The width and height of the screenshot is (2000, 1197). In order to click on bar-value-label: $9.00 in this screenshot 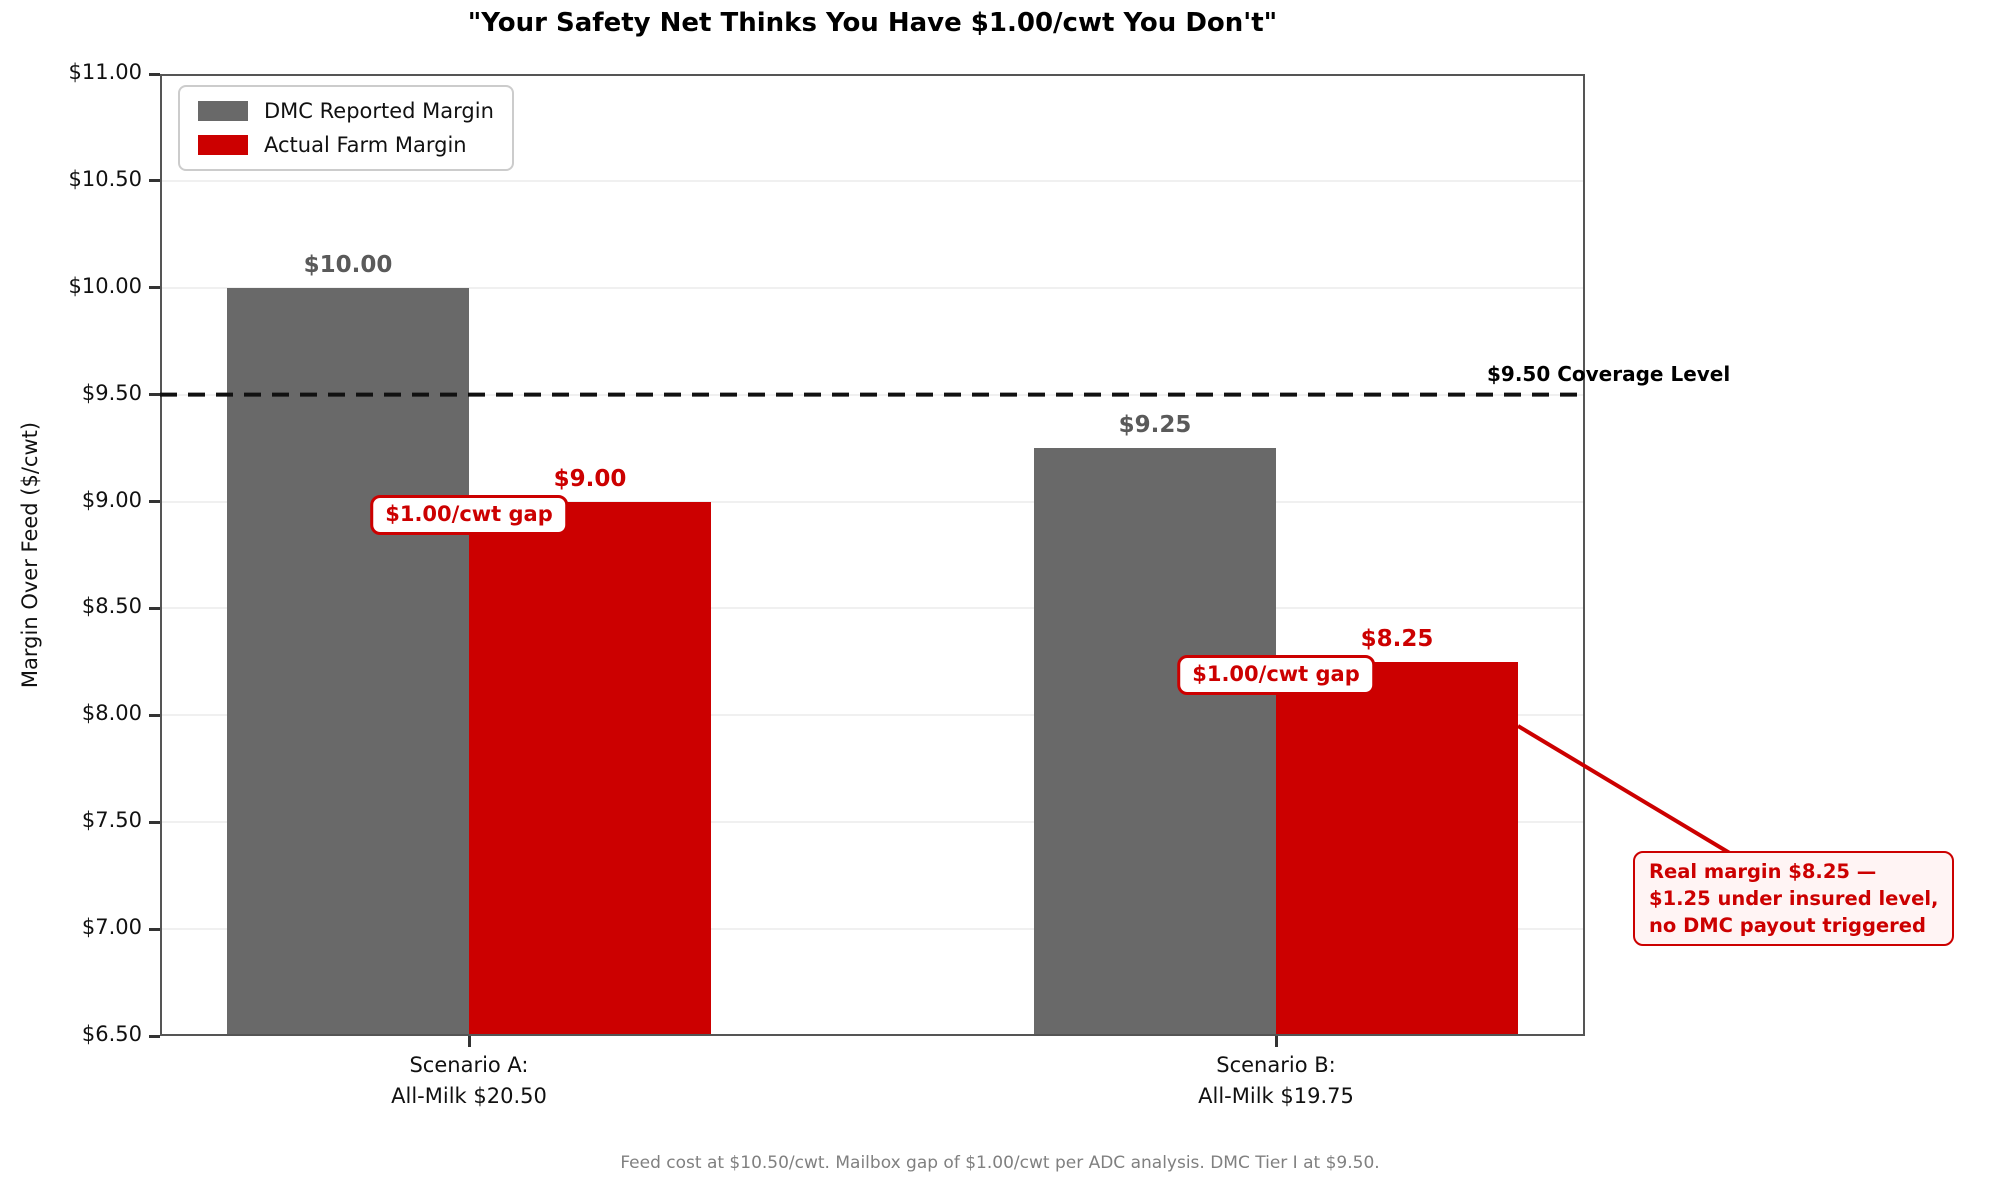, I will do `click(590, 478)`.